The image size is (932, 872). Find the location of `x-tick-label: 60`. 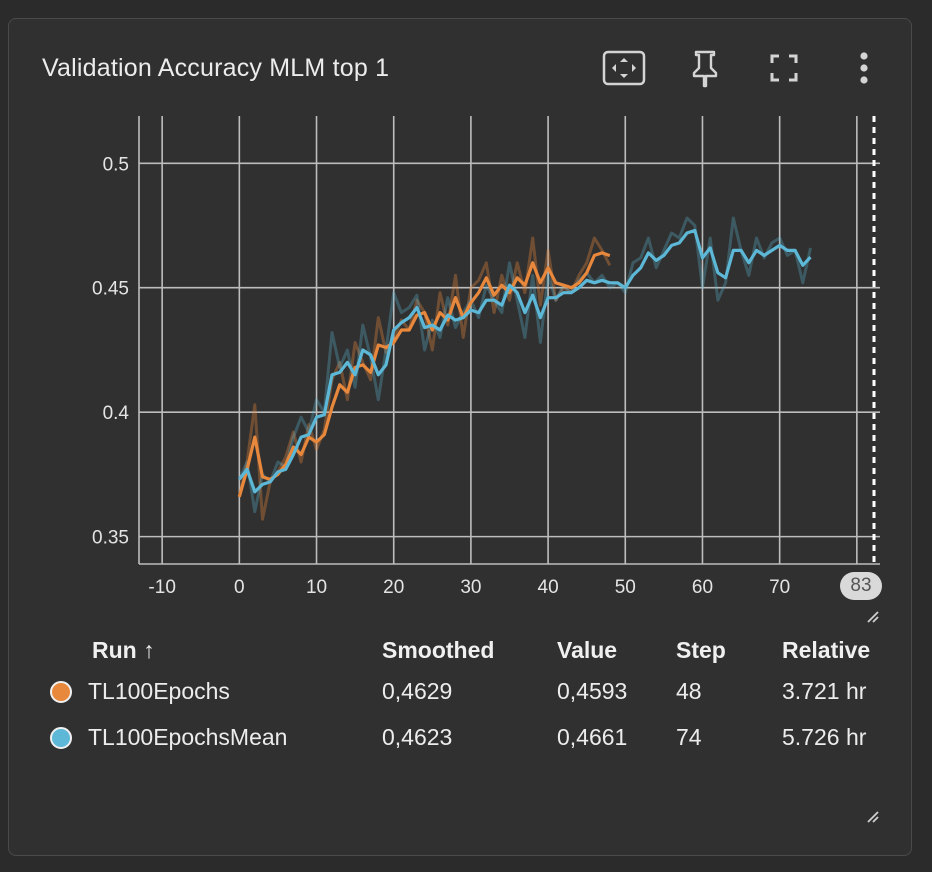

x-tick-label: 60 is located at coordinates (702, 587).